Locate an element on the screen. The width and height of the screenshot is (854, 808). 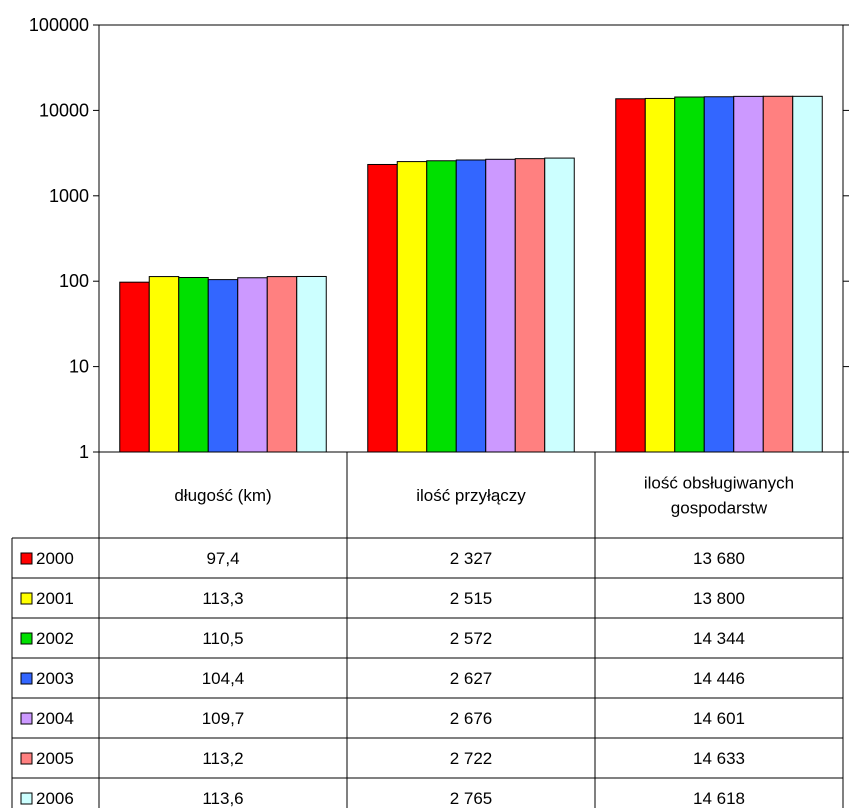
legend-label: 2003 is located at coordinates (55, 678).